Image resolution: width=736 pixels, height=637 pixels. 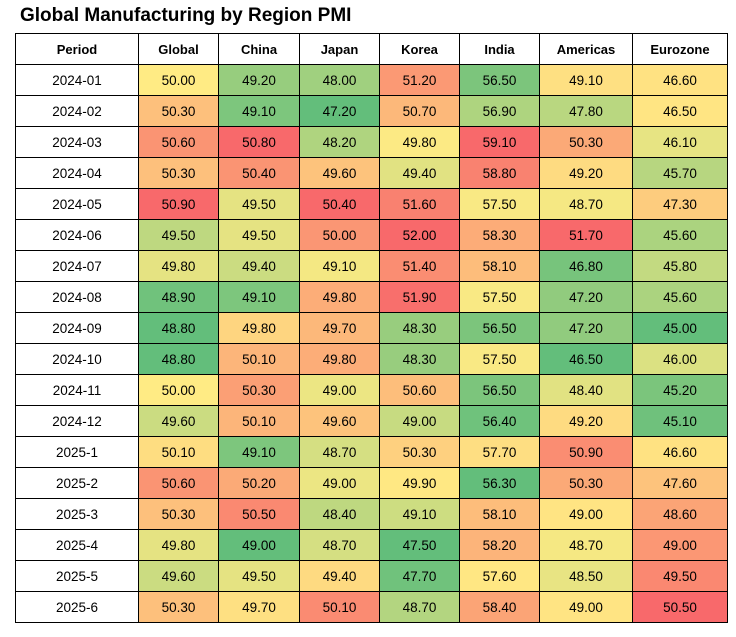 I want to click on pmi-cell-china: 49.80, so click(x=259, y=328).